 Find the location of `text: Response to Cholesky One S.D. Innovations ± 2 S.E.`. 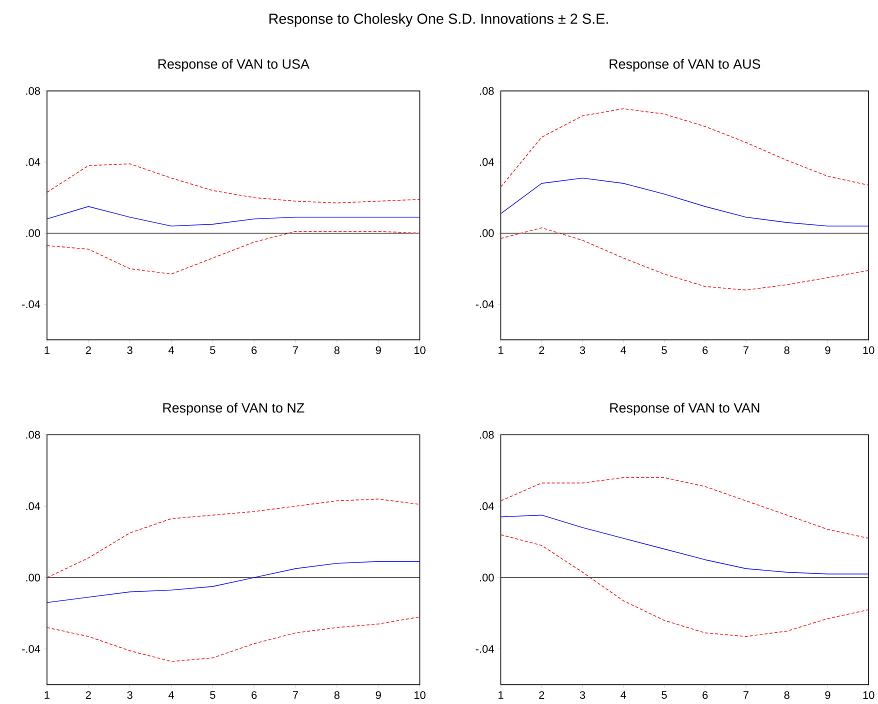

text: Response to Cholesky One S.D. Innovations ± 2 S.E. is located at coordinates (438, 20).